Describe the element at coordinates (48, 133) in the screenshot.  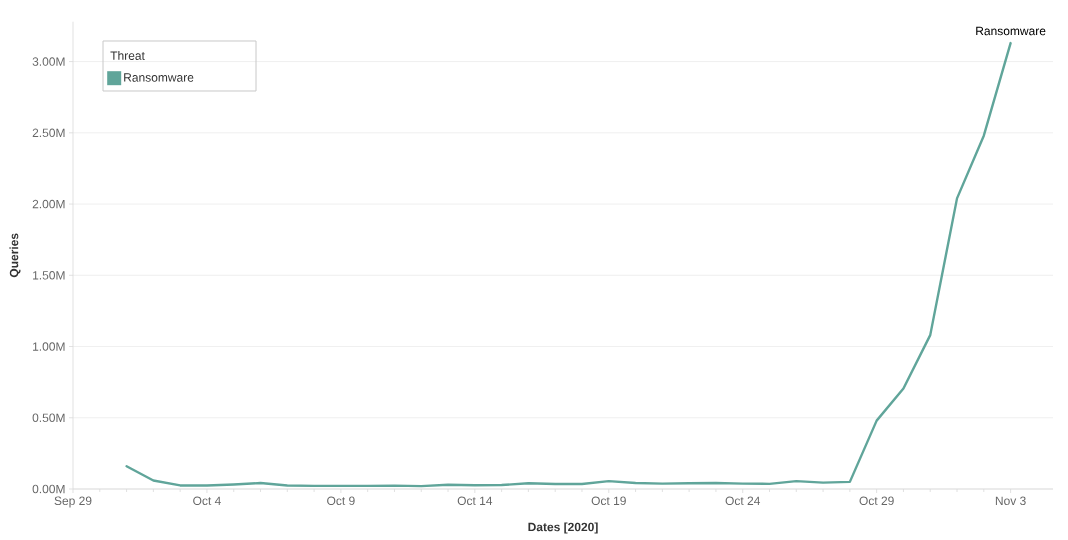
I see `y-tick-label: 2.50M` at that location.